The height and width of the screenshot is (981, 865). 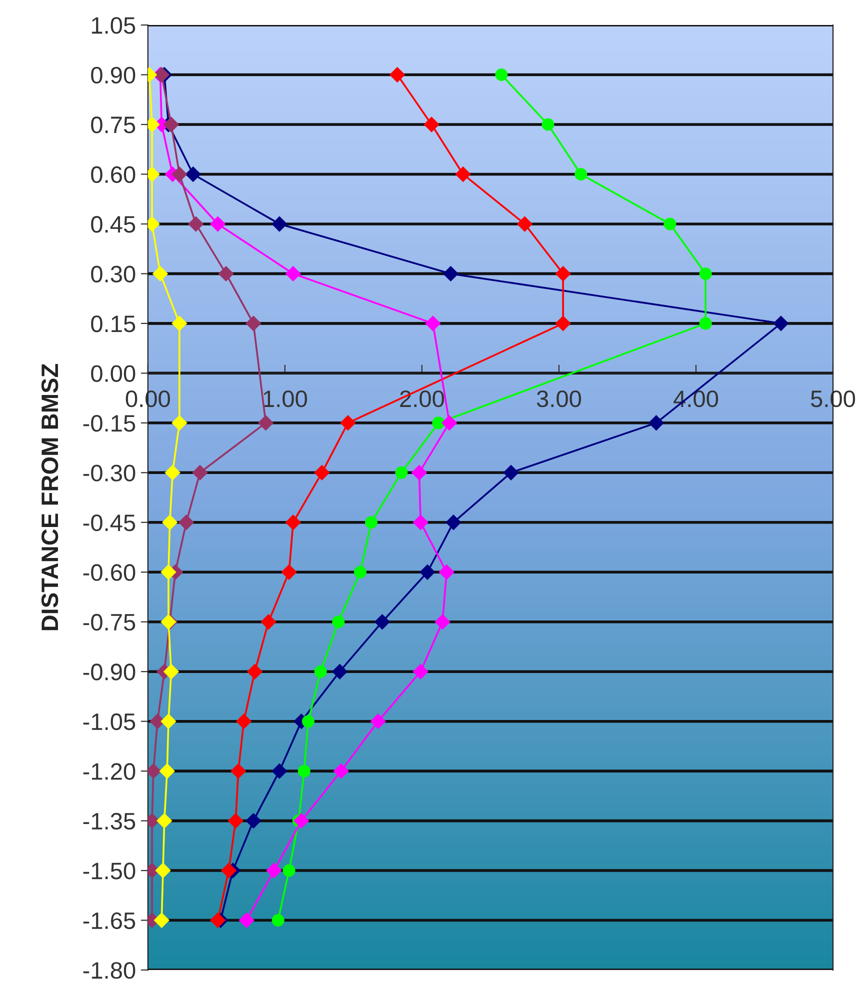 I want to click on y-tick-label: -0.60, so click(x=109, y=572).